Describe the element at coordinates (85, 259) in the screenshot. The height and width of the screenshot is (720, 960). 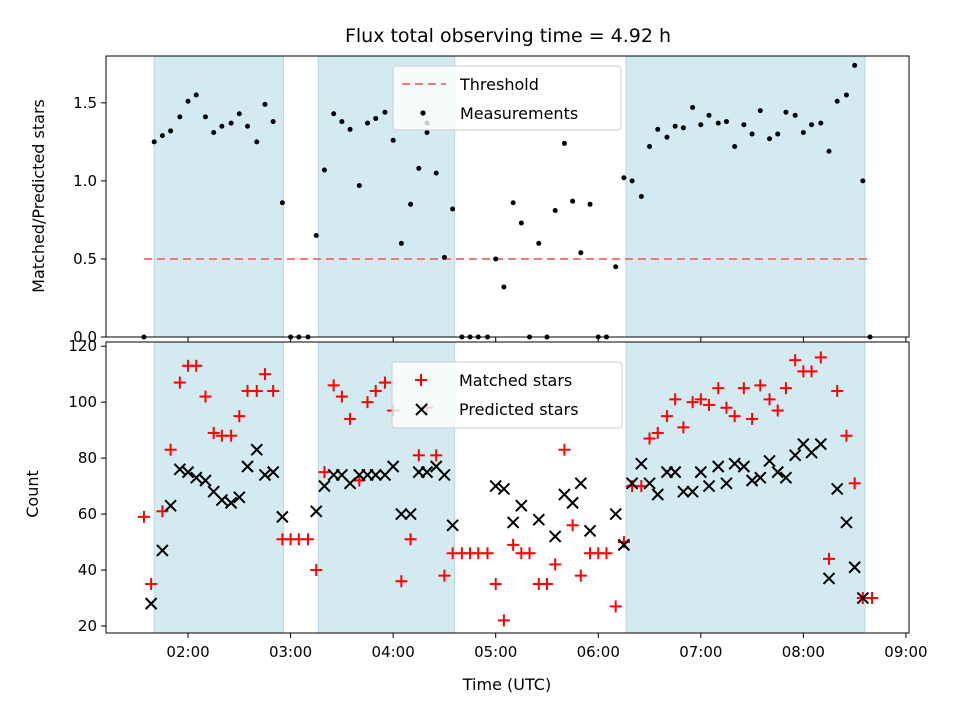
I see `ratio-y-tick-label: 0.5` at that location.